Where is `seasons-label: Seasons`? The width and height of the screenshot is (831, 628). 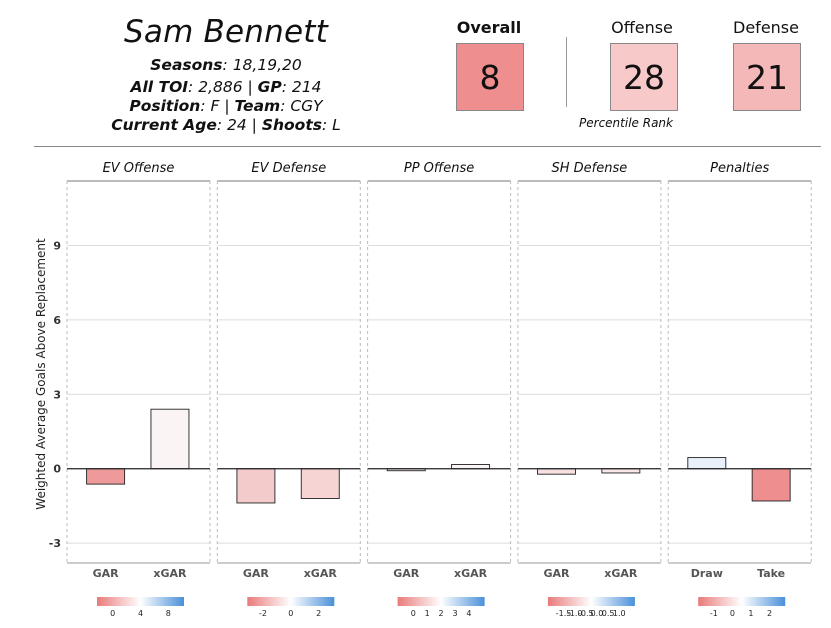 seasons-label: Seasons is located at coordinates (186, 65).